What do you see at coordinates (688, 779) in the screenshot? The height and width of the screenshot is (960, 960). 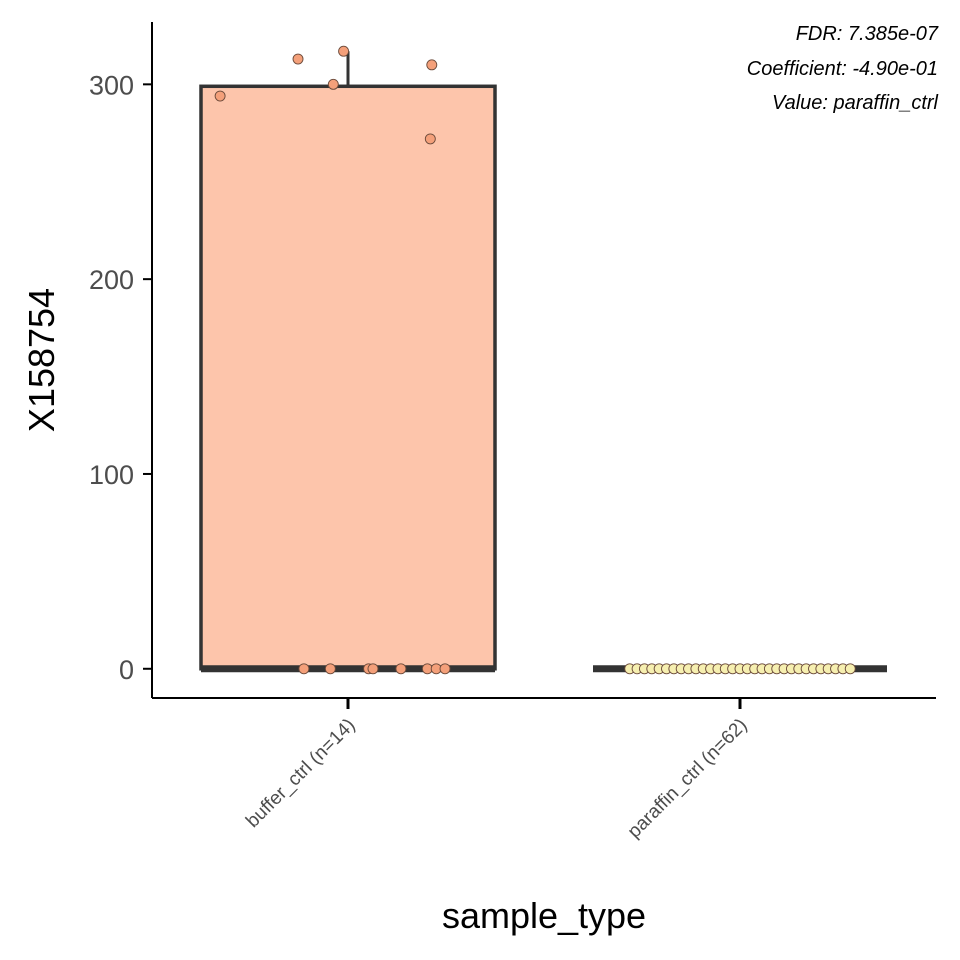 I see `x-tick-label: paraffin_ctrl (n=62)` at bounding box center [688, 779].